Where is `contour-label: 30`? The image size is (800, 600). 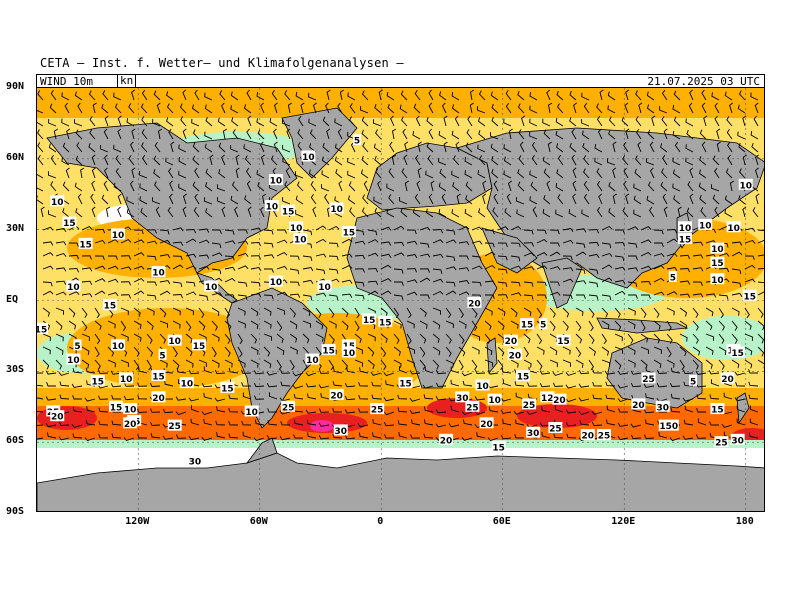
contour-label: 30 is located at coordinates (662, 406).